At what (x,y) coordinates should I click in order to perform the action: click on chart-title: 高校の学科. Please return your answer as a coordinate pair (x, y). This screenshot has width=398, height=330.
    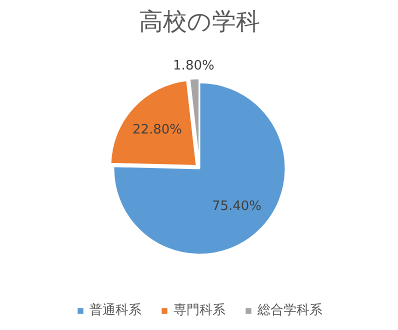
    Looking at the image, I should click on (199, 22).